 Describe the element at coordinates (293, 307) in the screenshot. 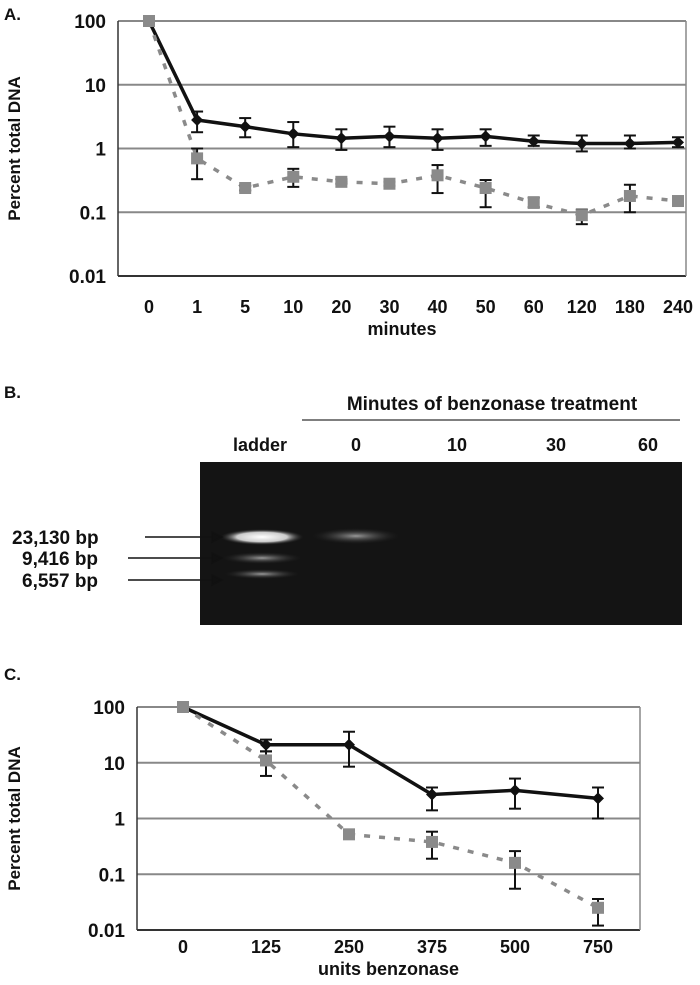

I see `x-tick-label: 10` at that location.